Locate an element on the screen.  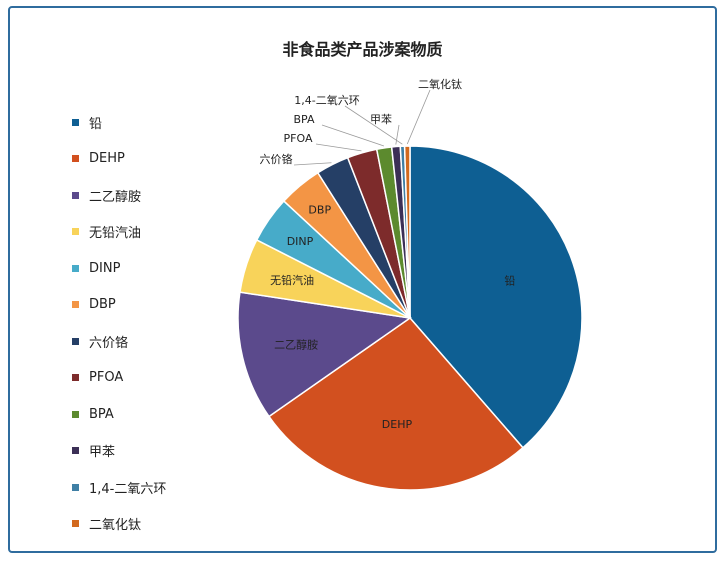
slice-label: 二氧化钛 is located at coordinates (440, 84).